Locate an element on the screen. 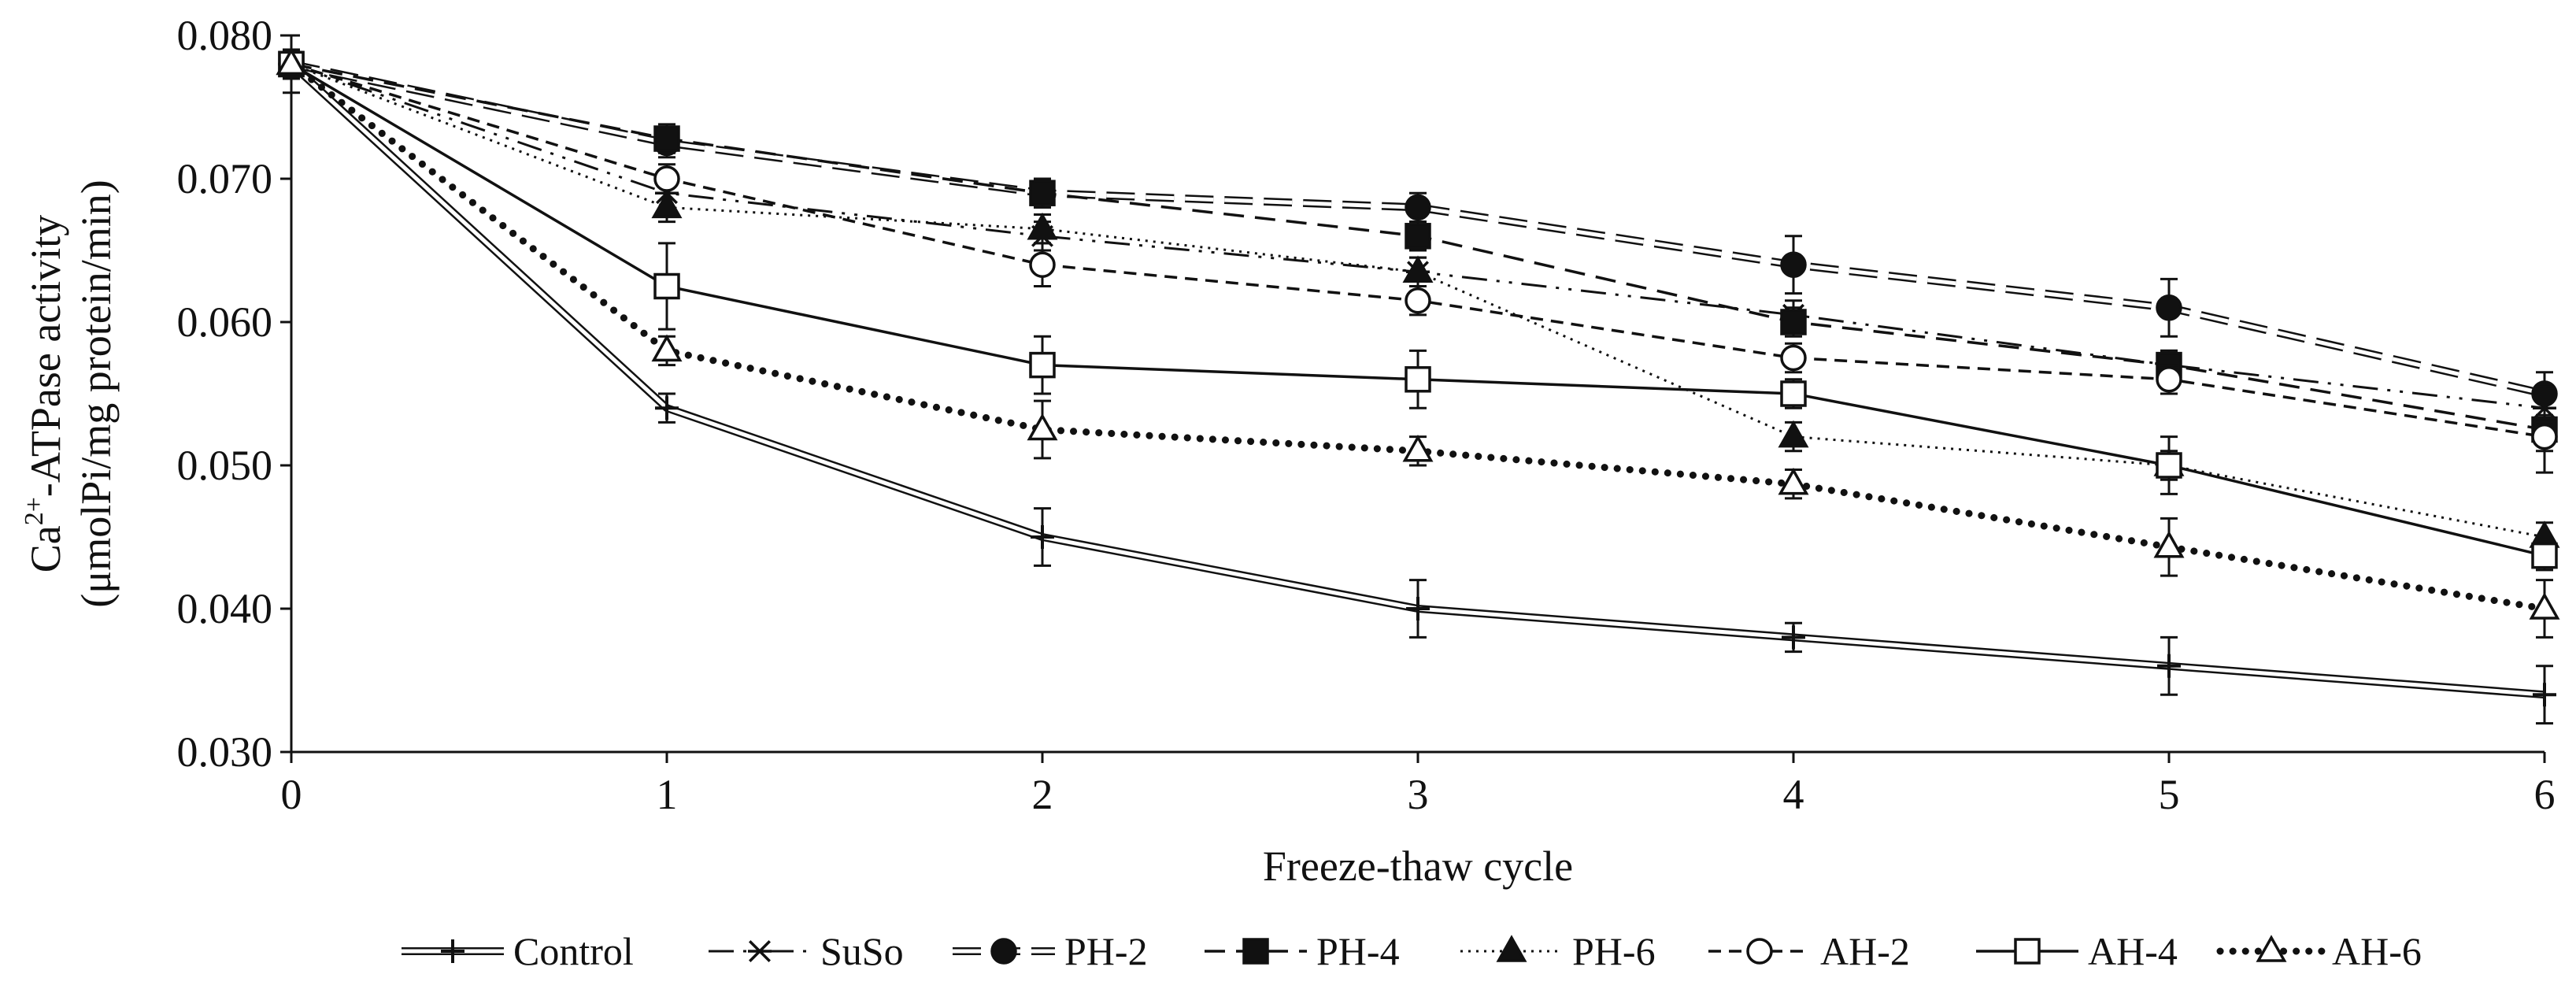 Image resolution: width=2576 pixels, height=989 pixels. x-tick-label: 5 is located at coordinates (2169, 794).